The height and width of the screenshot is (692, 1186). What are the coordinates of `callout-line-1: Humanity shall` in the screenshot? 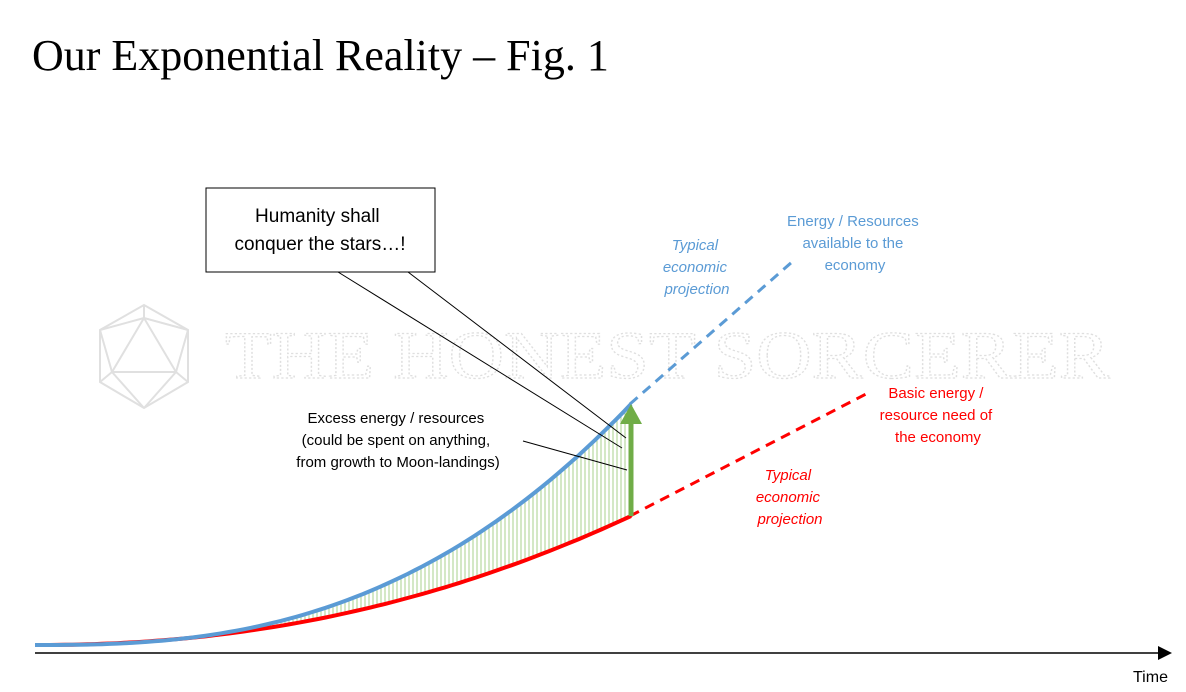 It's located at (317, 216).